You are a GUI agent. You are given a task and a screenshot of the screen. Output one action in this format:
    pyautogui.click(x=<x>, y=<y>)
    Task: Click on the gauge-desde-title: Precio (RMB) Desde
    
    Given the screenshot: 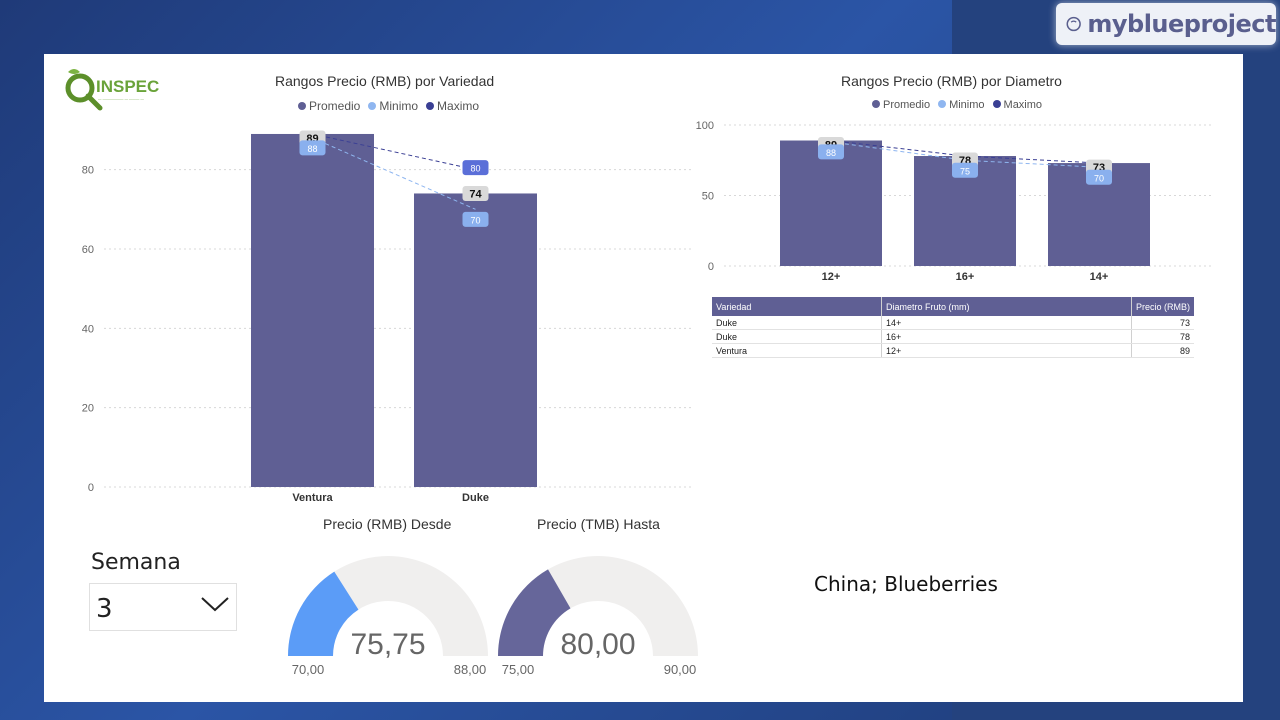 What is the action you would take?
    pyautogui.click(x=387, y=524)
    